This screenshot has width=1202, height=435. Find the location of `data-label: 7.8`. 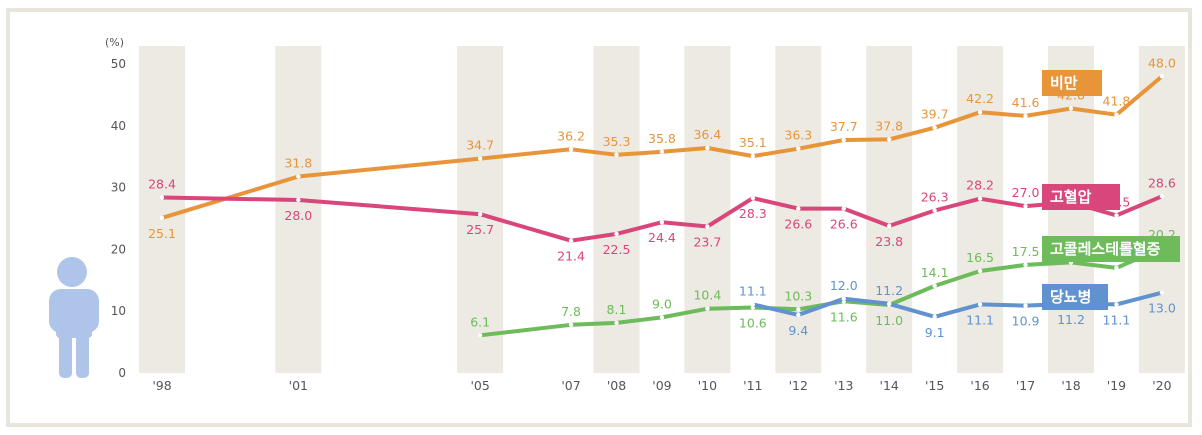

data-label: 7.8 is located at coordinates (571, 311).